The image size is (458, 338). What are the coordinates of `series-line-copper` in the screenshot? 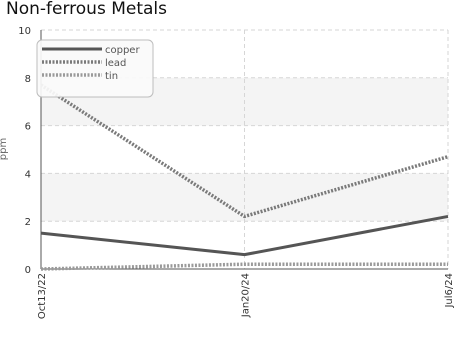 It's located at (244, 235).